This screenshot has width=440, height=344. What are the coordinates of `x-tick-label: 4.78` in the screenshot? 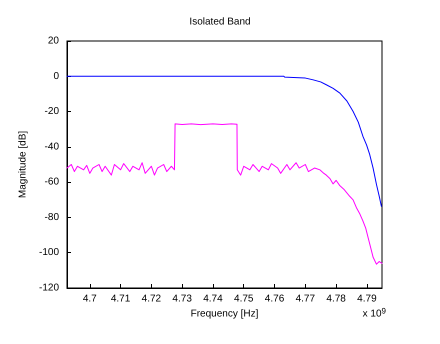 It's located at (336, 299).